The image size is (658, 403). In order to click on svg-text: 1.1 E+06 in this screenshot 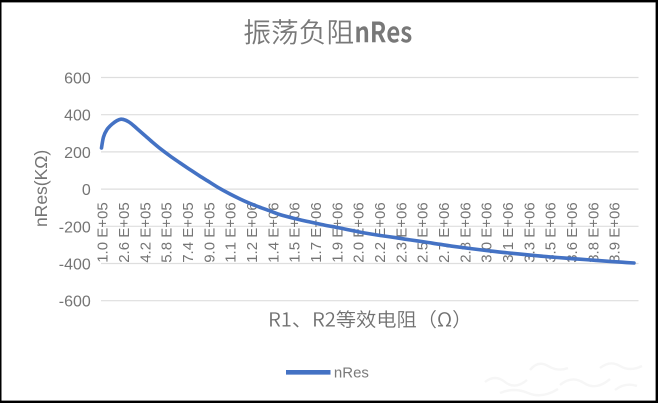, I will do `click(231, 232)`.